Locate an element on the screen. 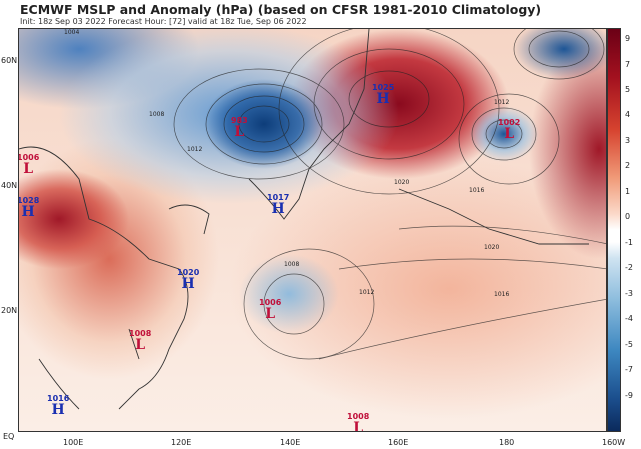 The height and width of the screenshot is (449, 641). high-pressure-center: 1020 H is located at coordinates (188, 280).